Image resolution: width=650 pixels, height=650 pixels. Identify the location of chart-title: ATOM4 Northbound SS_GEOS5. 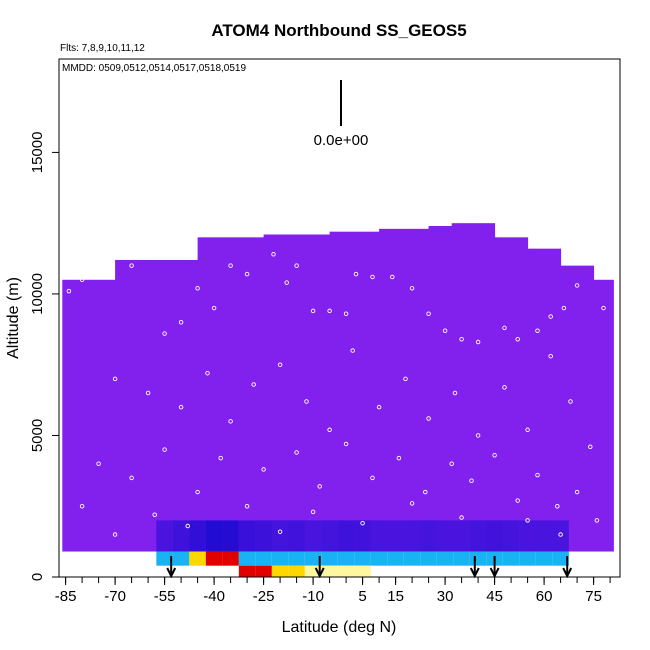
(338, 30).